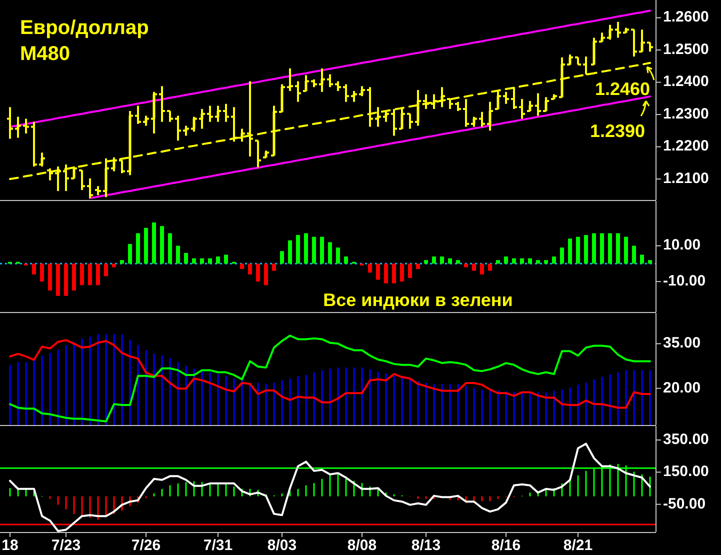  Describe the element at coordinates (686, 49) in the screenshot. I see `y-tick-label: 1.2500` at that location.